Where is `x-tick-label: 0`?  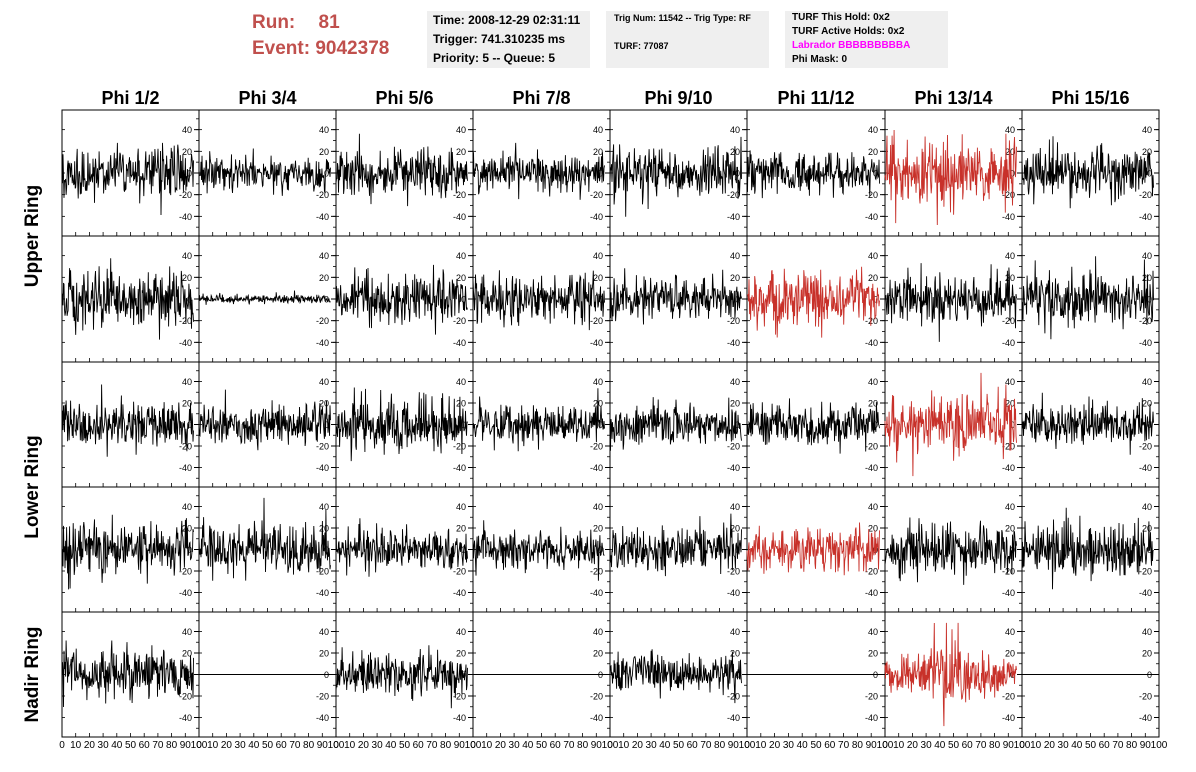 x-tick-label: 0 is located at coordinates (747, 745).